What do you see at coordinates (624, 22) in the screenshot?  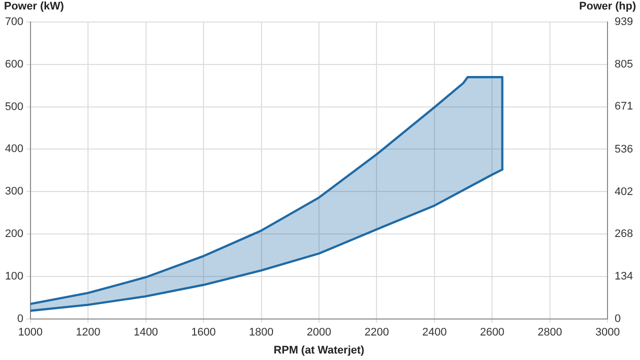 I see `y2-tick-label: 939` at bounding box center [624, 22].